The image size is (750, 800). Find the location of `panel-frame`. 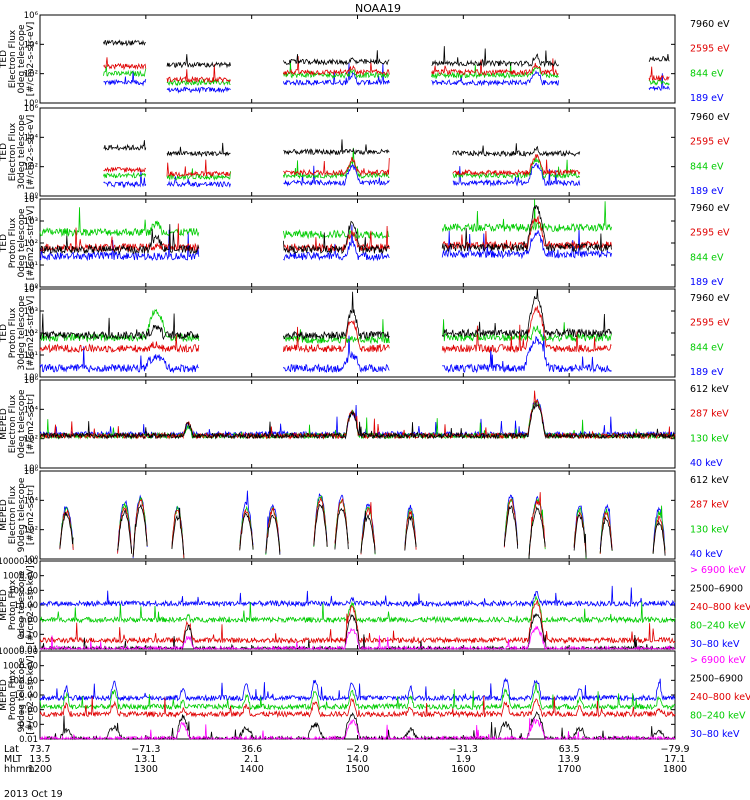

panel-frame is located at coordinates (357, 59).